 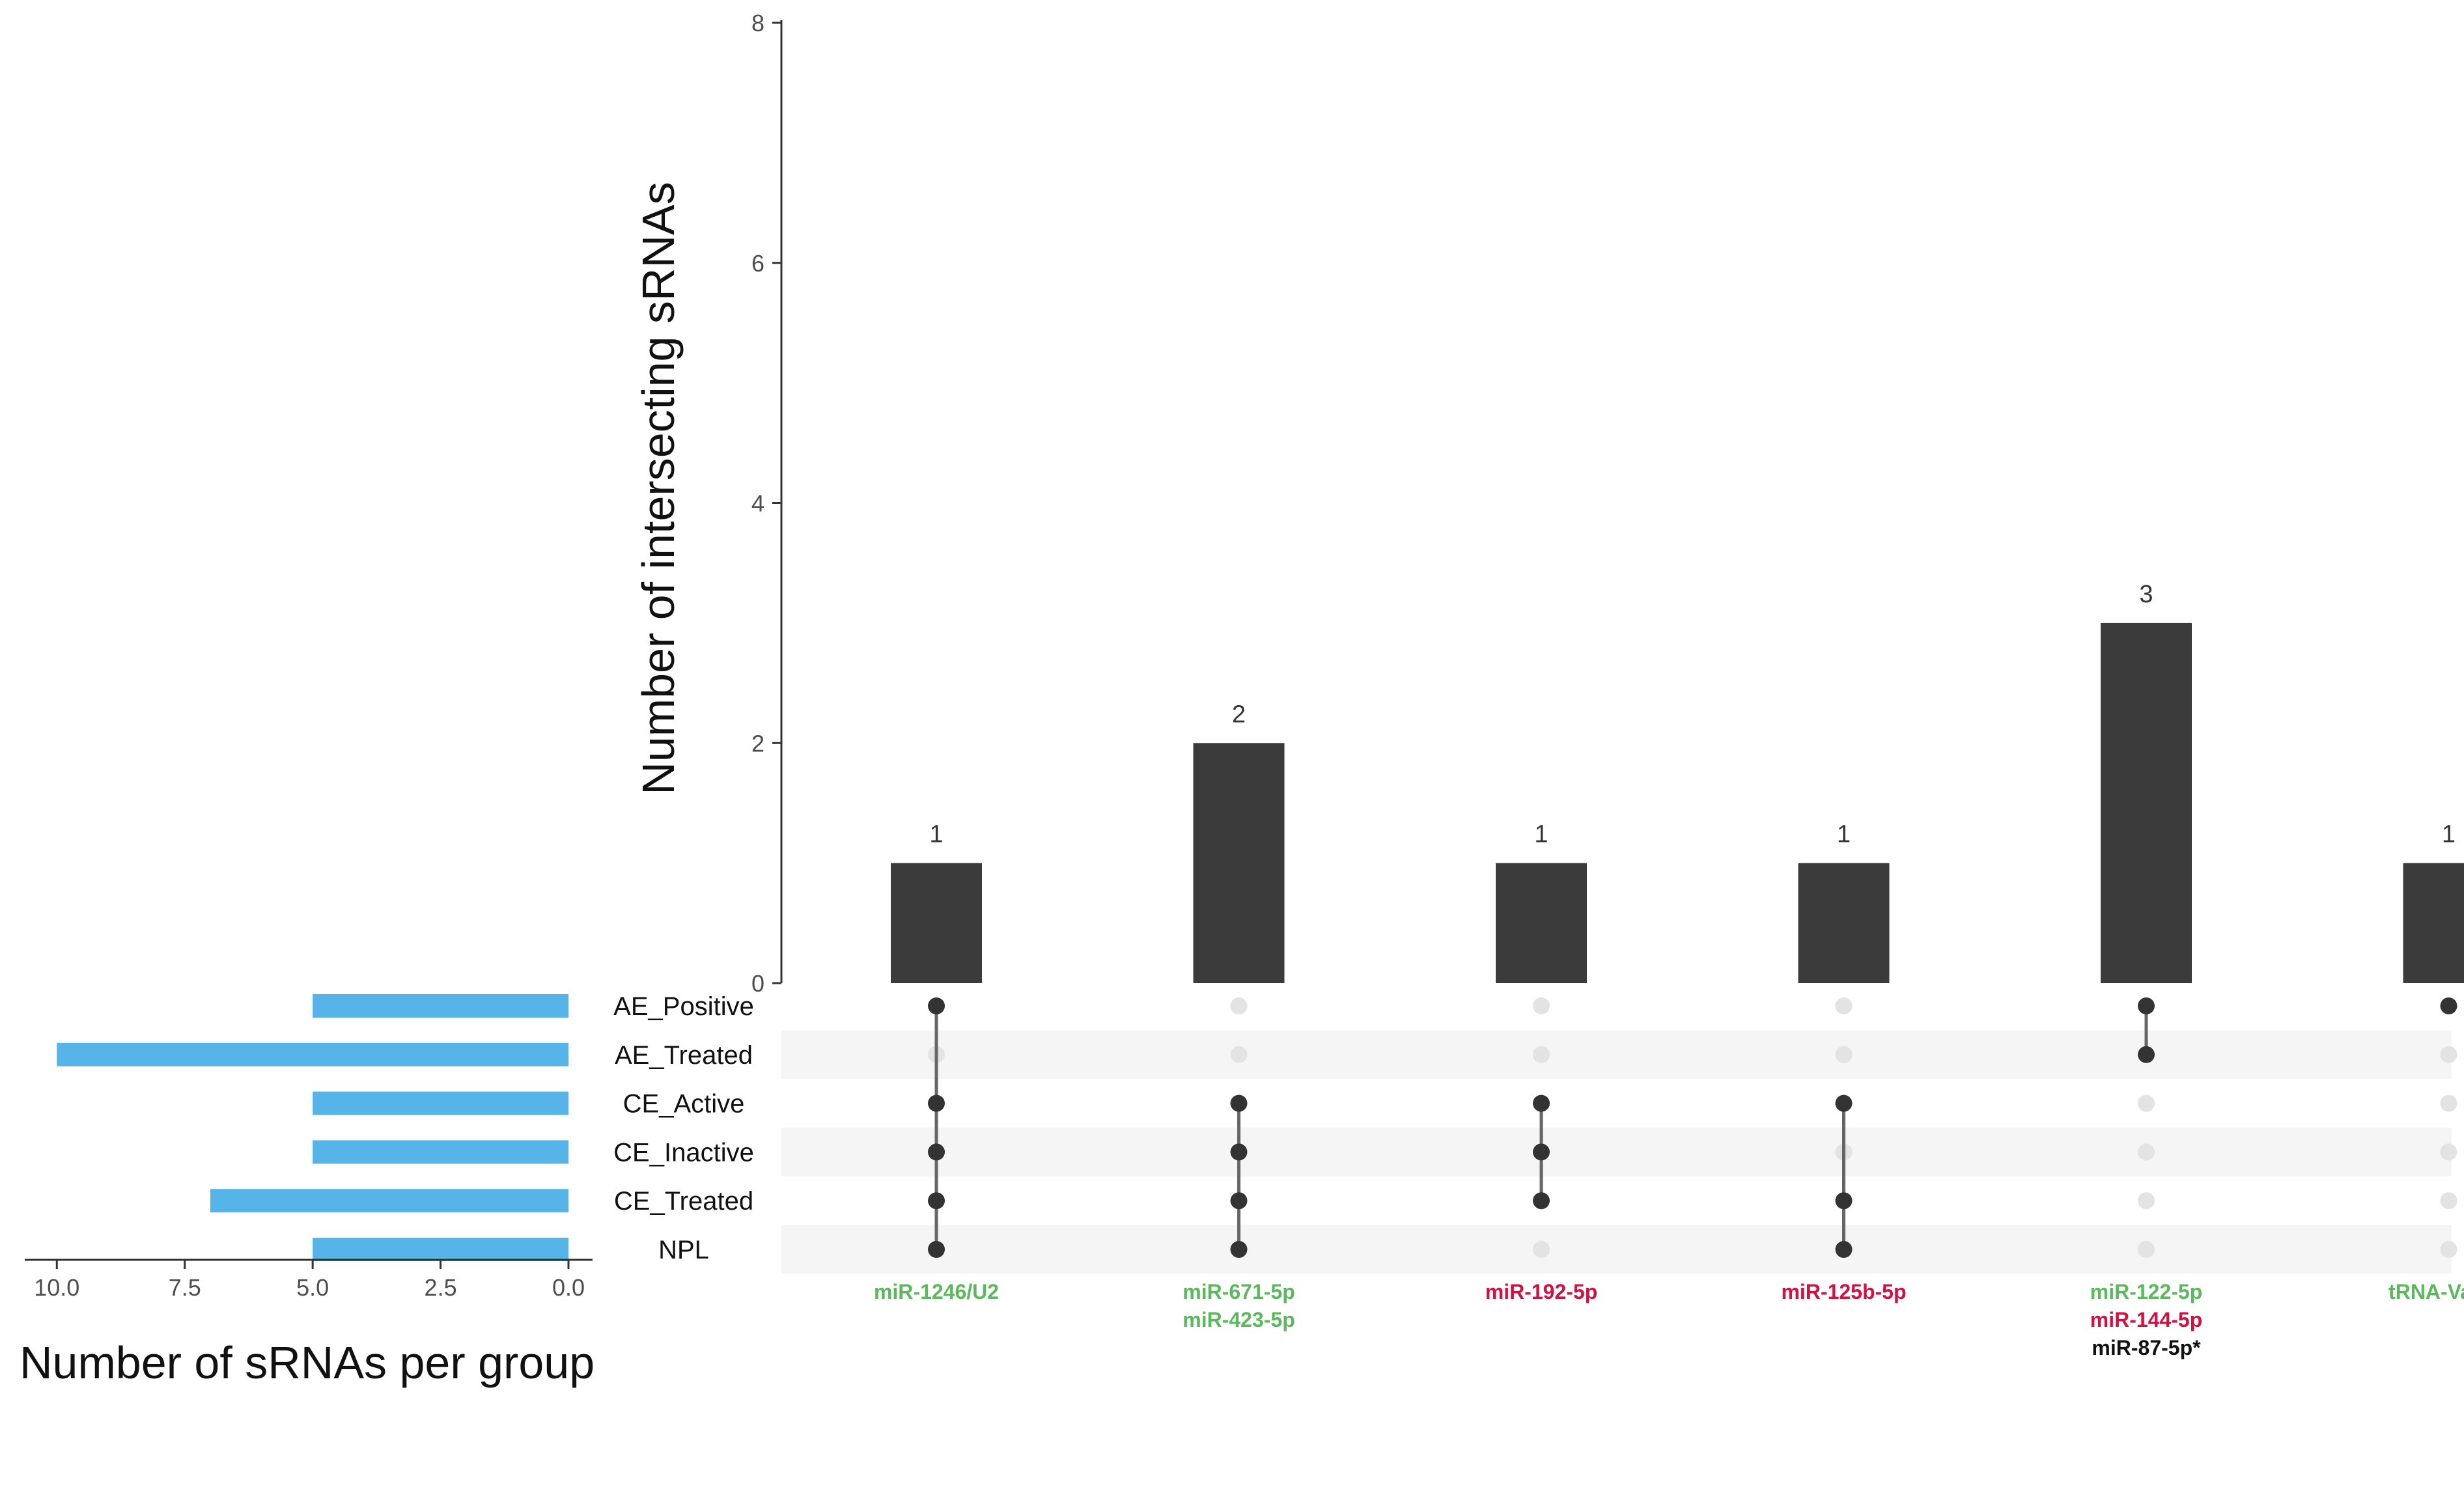 What do you see at coordinates (684, 1201) in the screenshot?
I see `set-label: CE_Treated` at bounding box center [684, 1201].